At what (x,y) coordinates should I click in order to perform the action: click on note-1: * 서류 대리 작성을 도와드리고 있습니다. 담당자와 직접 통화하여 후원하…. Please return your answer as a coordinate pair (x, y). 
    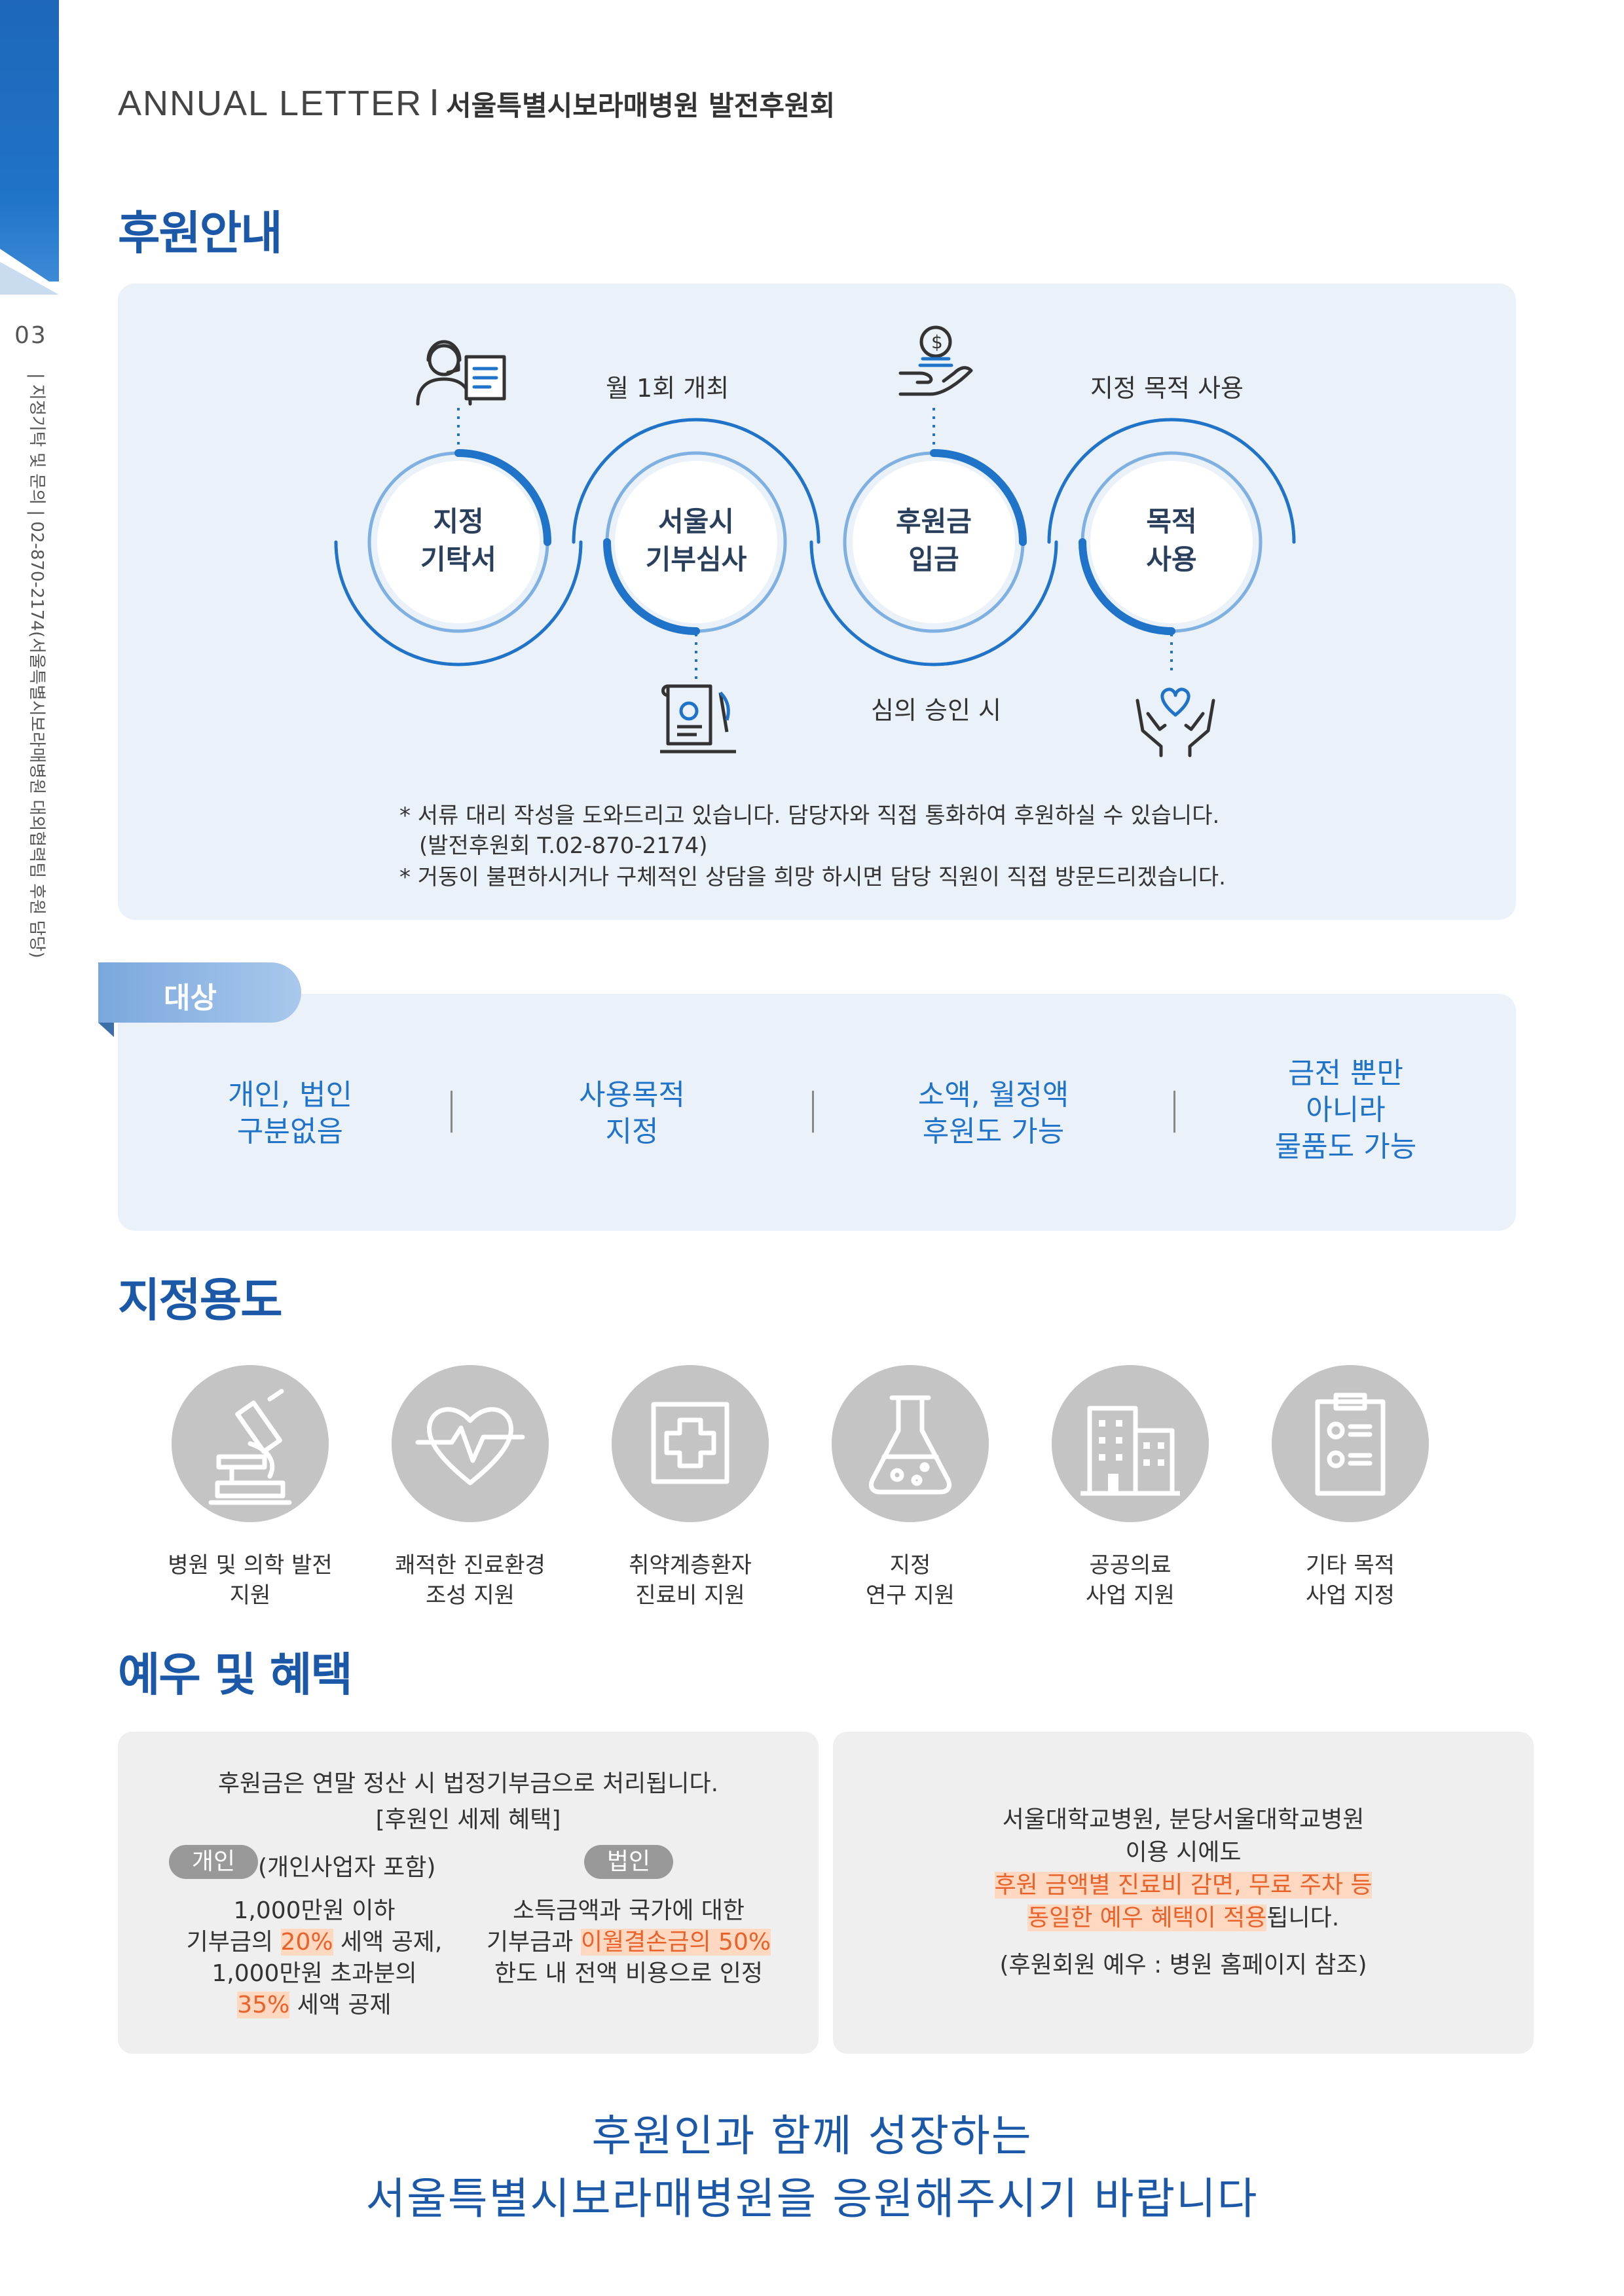
    Looking at the image, I should click on (809, 816).